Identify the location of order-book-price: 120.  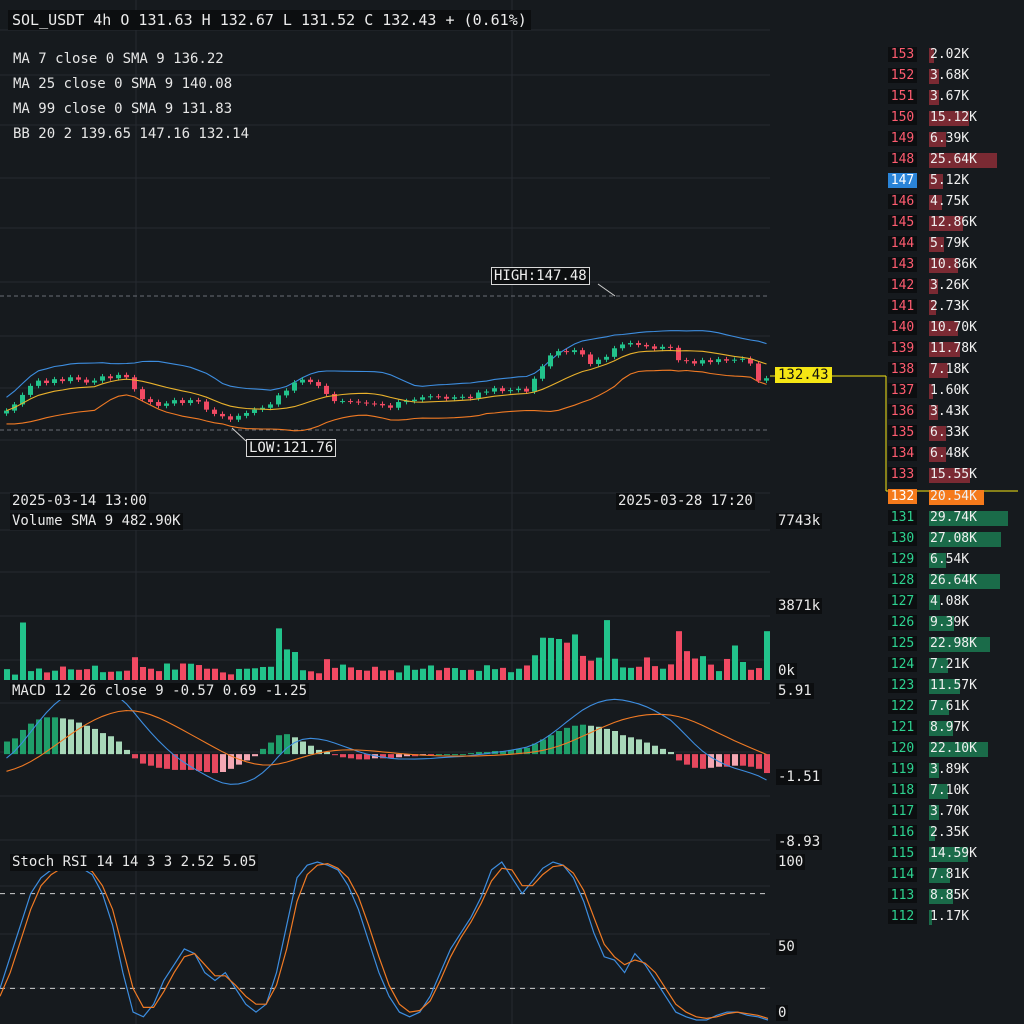
(902, 748).